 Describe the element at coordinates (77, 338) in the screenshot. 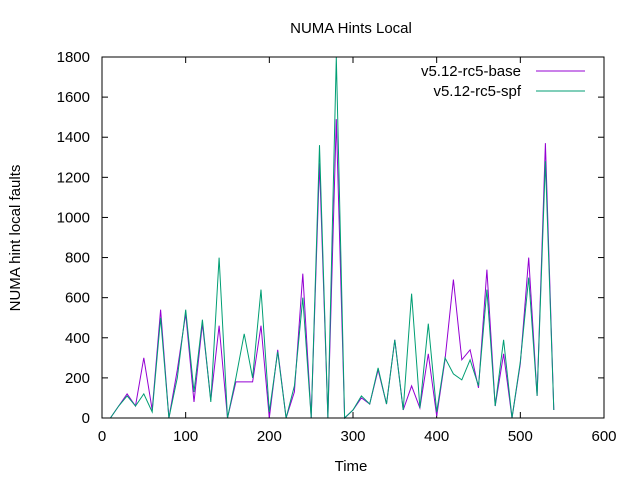

I see `y-tick-label: 400` at that location.